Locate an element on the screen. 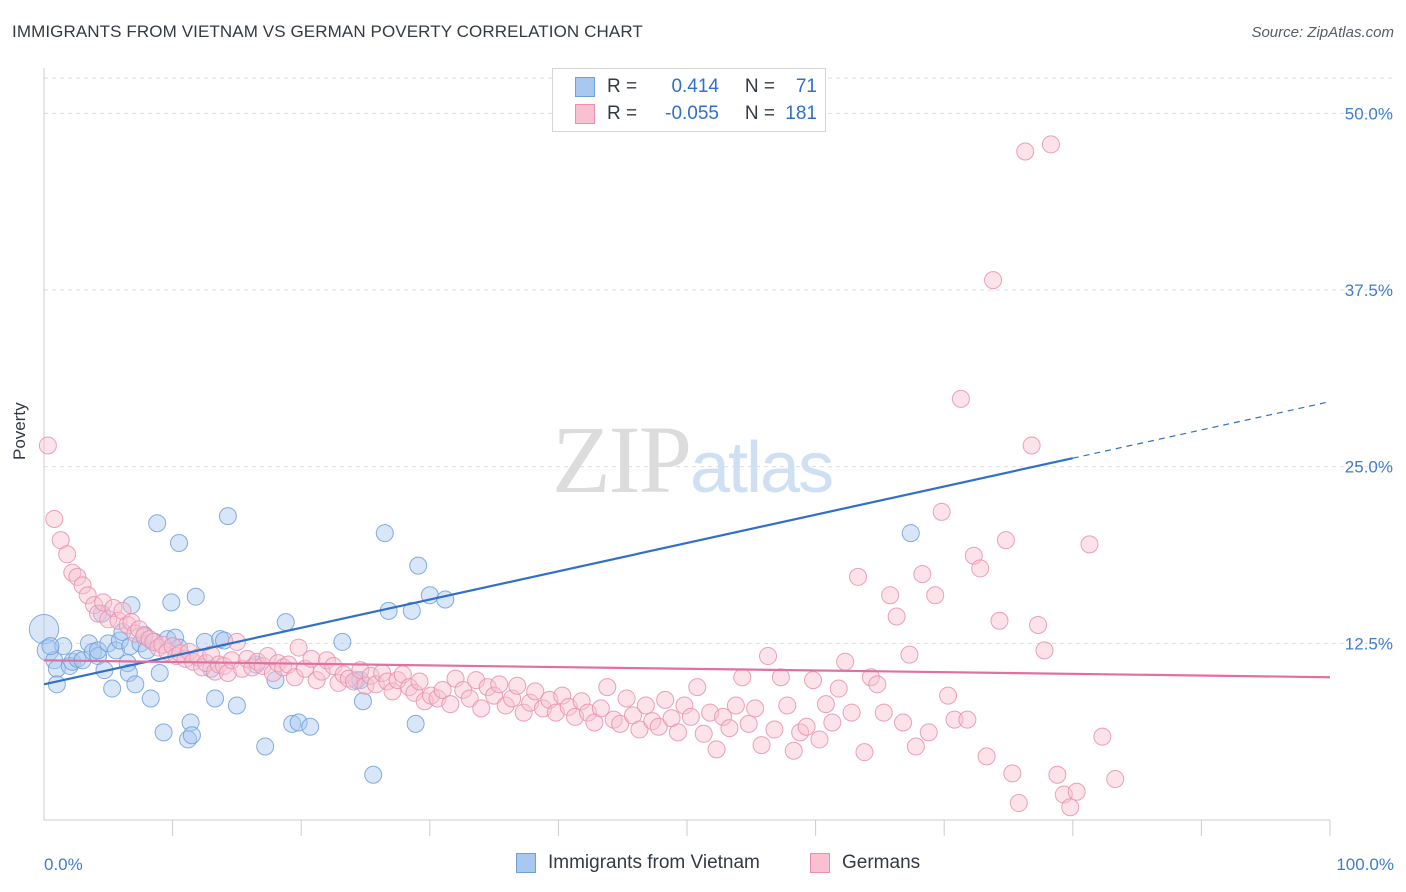 This screenshot has width=1406, height=892. y-tick-label: 25.0% is located at coordinates (1369, 467).